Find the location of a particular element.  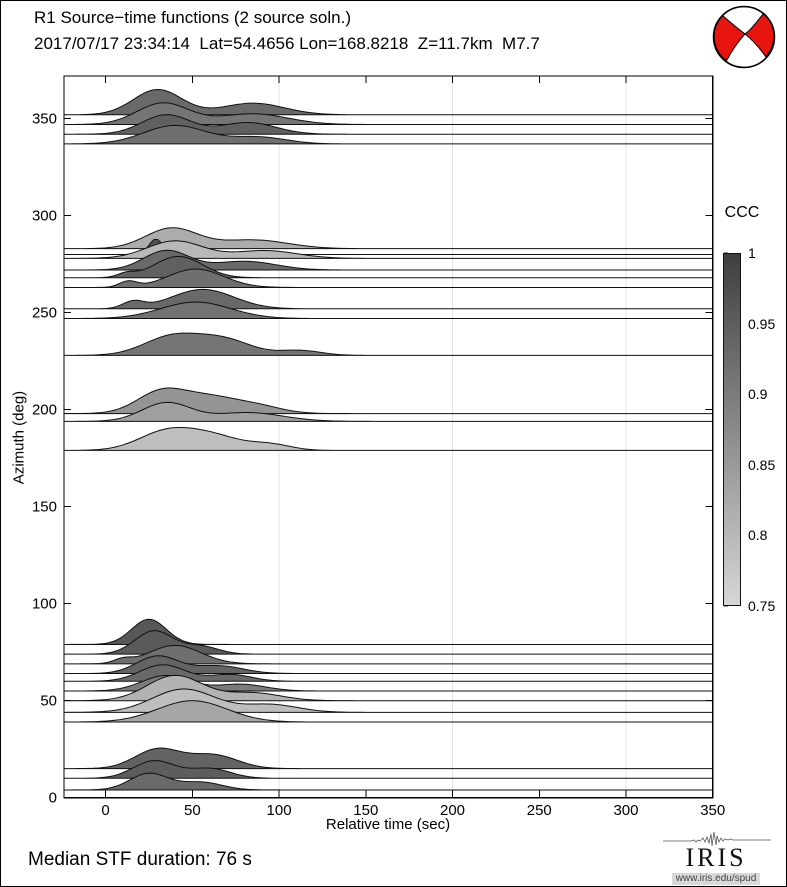

y-tick-label: 100 is located at coordinates (44, 604).